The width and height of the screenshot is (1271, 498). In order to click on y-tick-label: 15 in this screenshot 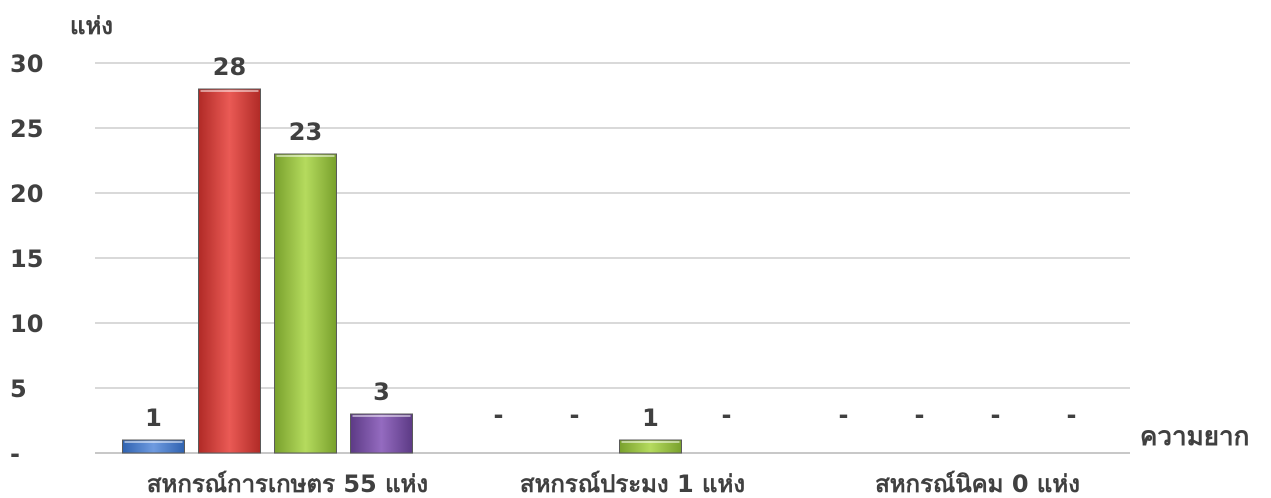, I will do `click(26, 259)`.